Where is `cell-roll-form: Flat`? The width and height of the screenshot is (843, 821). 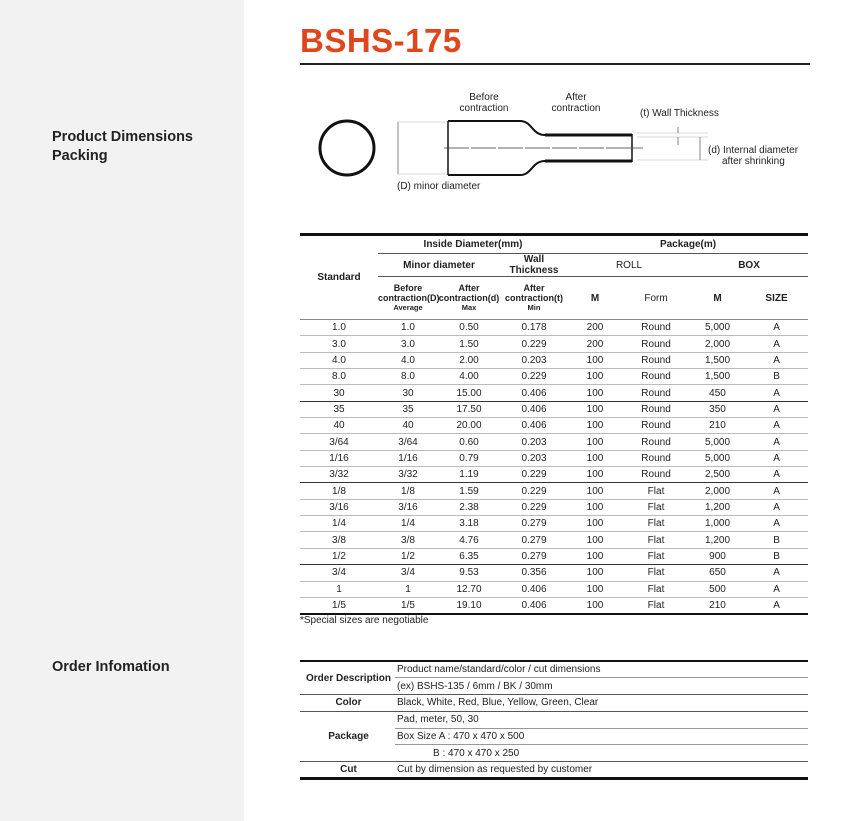 cell-roll-form: Flat is located at coordinates (656, 540).